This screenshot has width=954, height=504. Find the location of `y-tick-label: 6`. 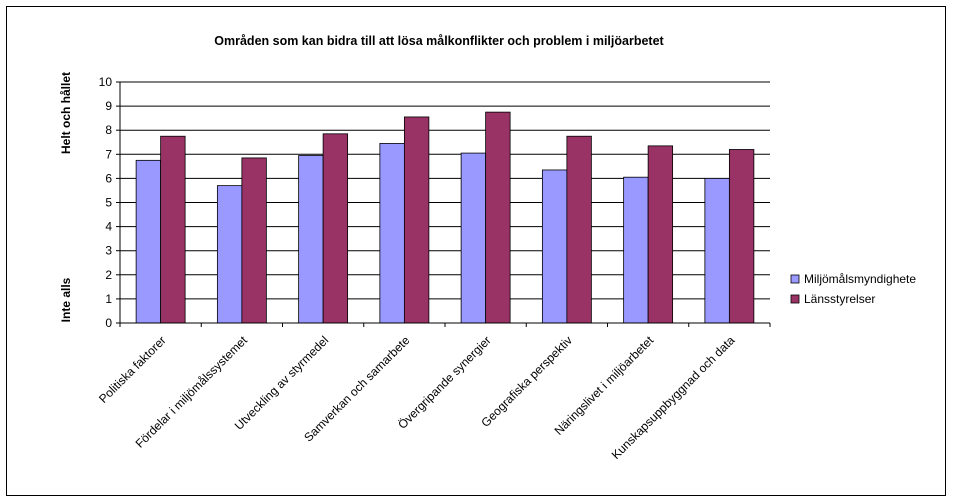

y-tick-label: 6 is located at coordinates (108, 178).